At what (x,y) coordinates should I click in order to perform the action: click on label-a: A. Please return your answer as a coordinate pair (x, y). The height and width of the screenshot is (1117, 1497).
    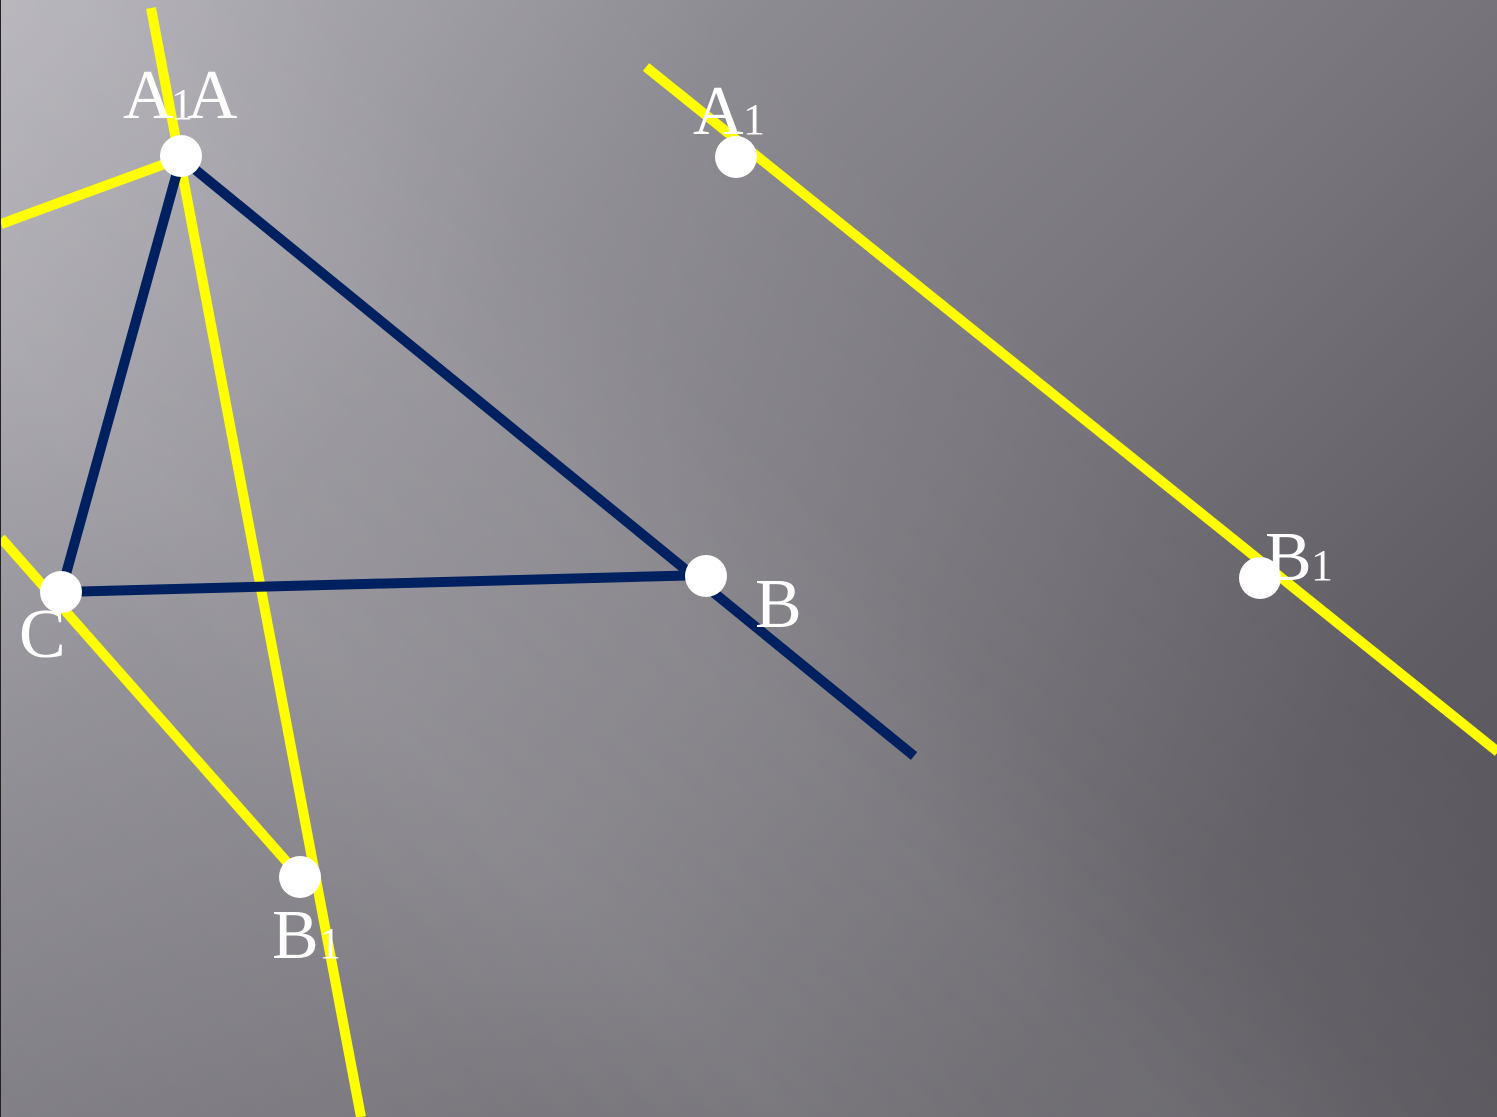
    Looking at the image, I should click on (212, 95).